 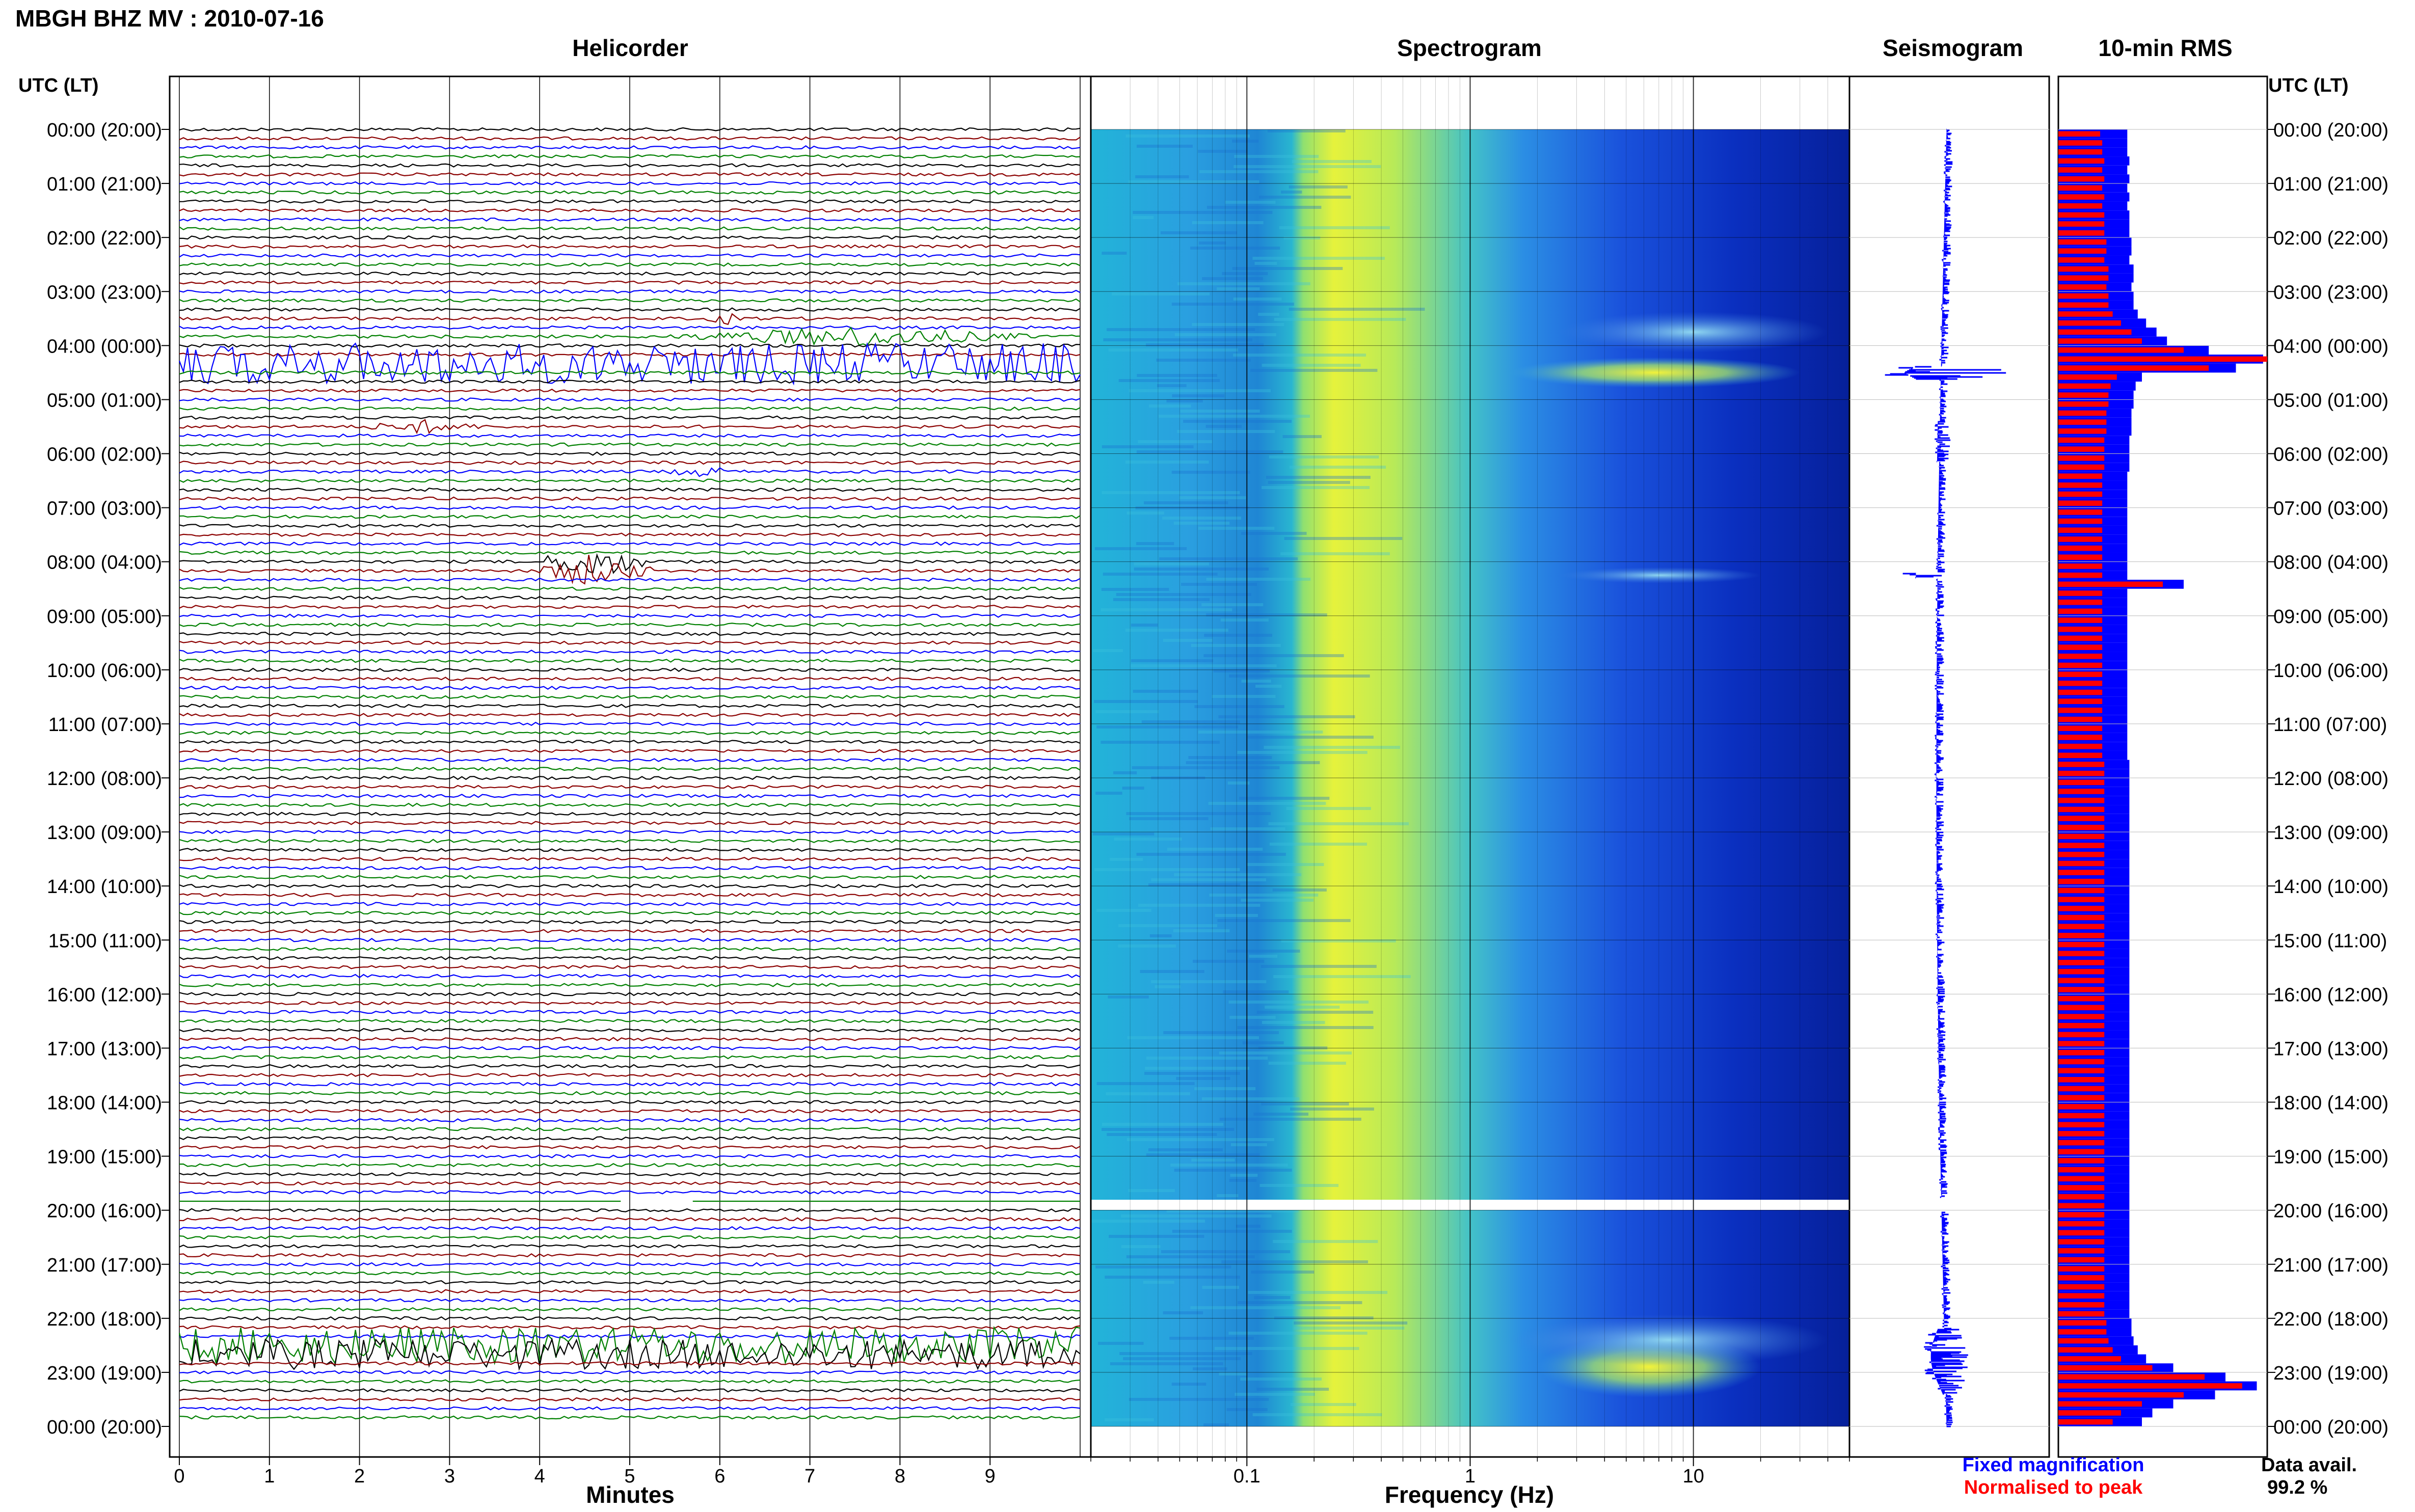 I want to click on time-tick-label: 15:00 (11:00), so click(x=2330, y=941).